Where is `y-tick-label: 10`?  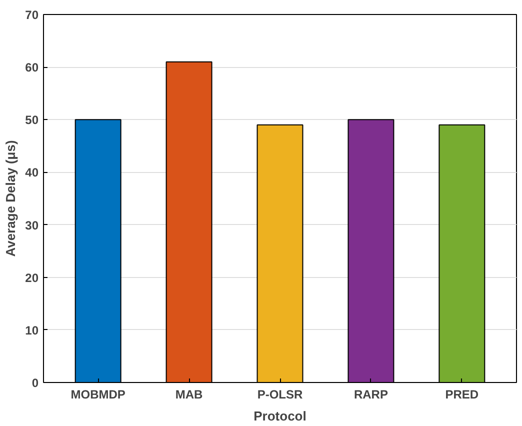 y-tick-label: 10 is located at coordinates (32, 330).